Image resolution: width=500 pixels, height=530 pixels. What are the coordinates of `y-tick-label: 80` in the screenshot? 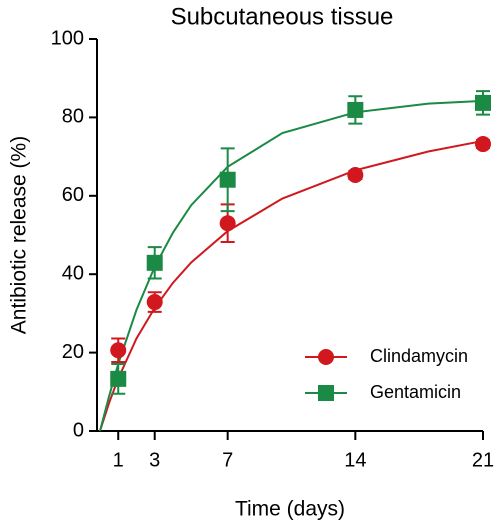 It's located at (73, 117).